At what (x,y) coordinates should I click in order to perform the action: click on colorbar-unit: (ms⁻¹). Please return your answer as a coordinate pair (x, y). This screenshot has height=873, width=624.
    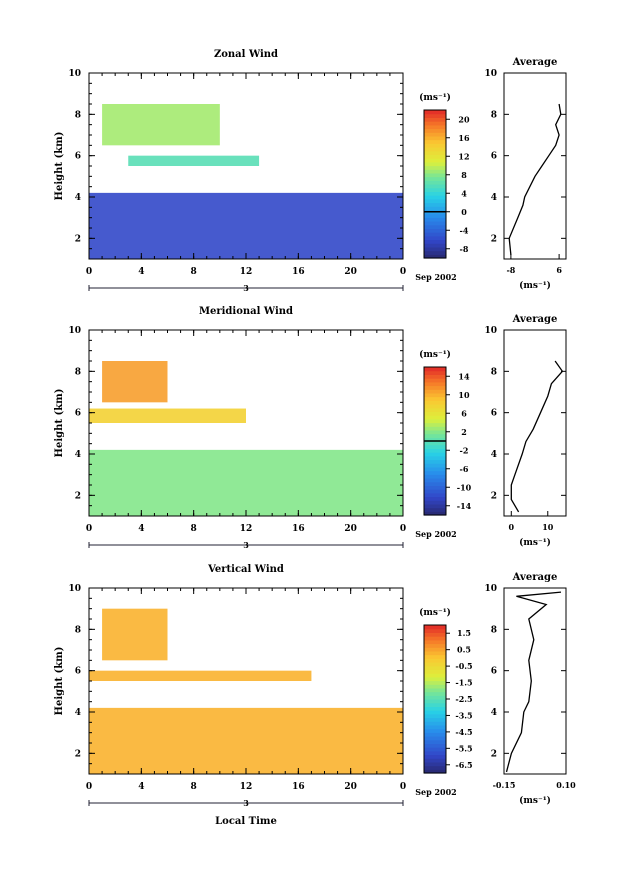
    Looking at the image, I should click on (435, 97).